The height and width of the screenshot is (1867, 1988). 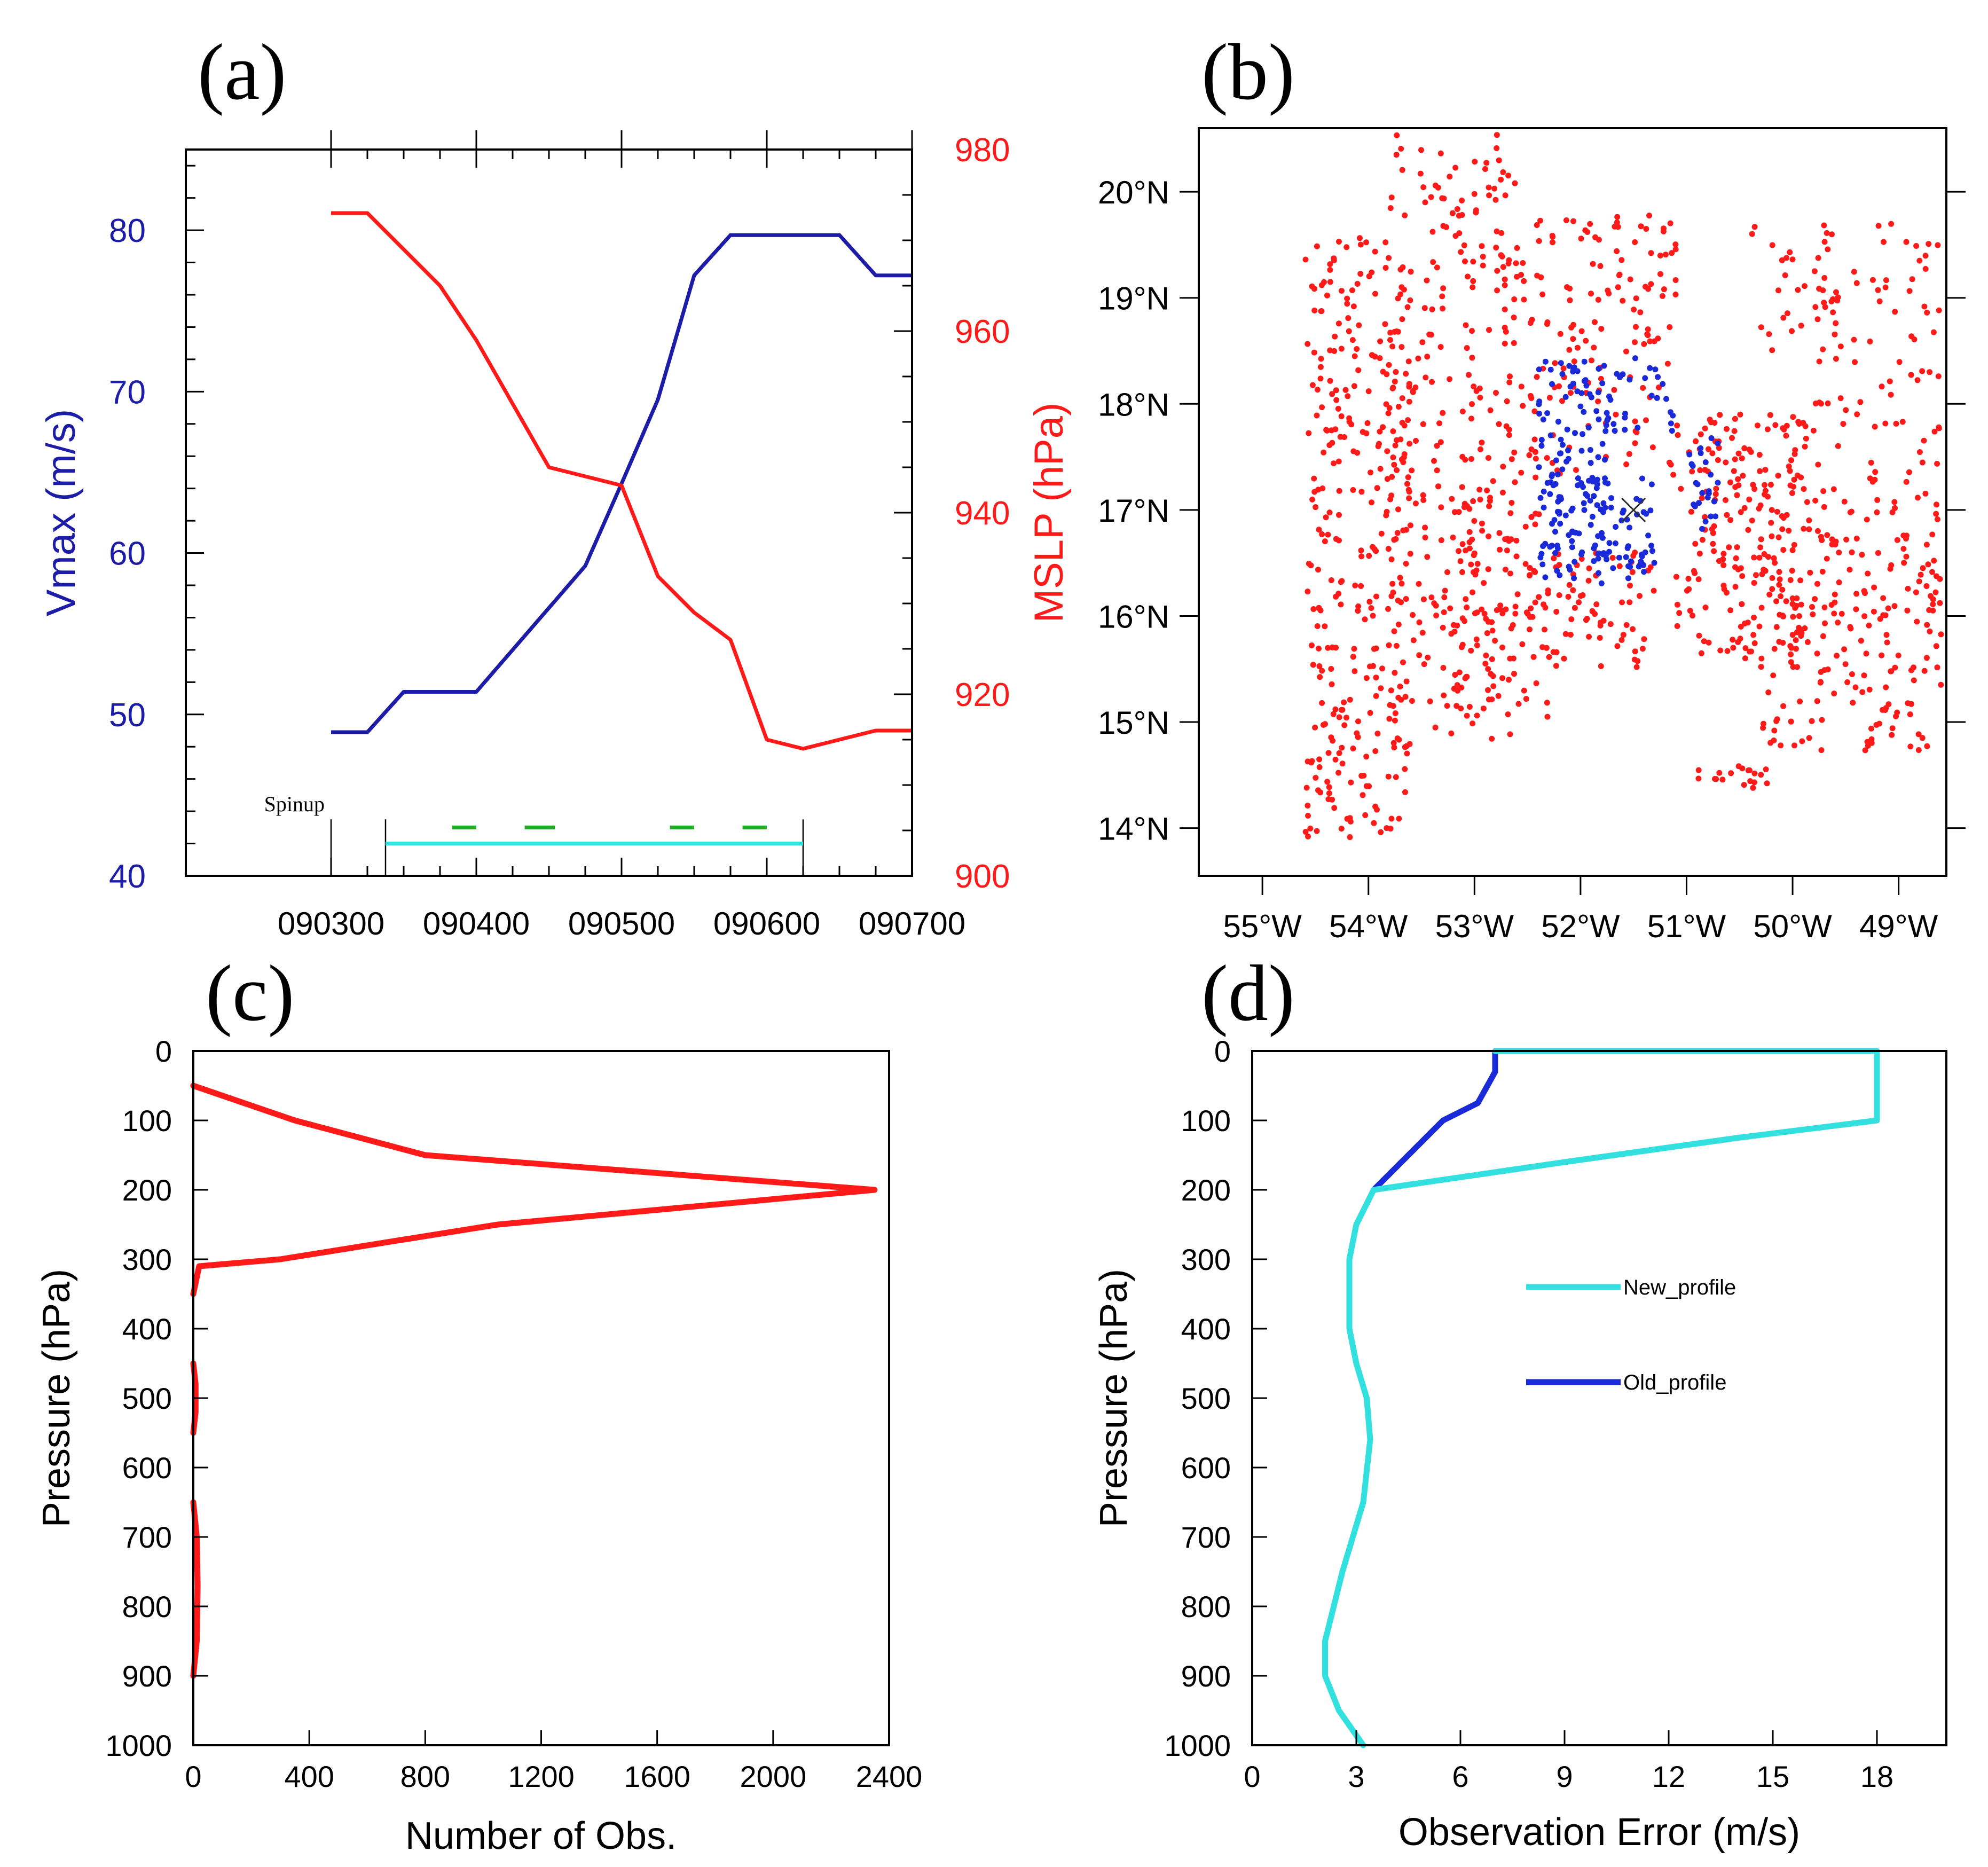 What do you see at coordinates (889, 1776) in the screenshot?
I see `x-tick-label: 2400` at bounding box center [889, 1776].